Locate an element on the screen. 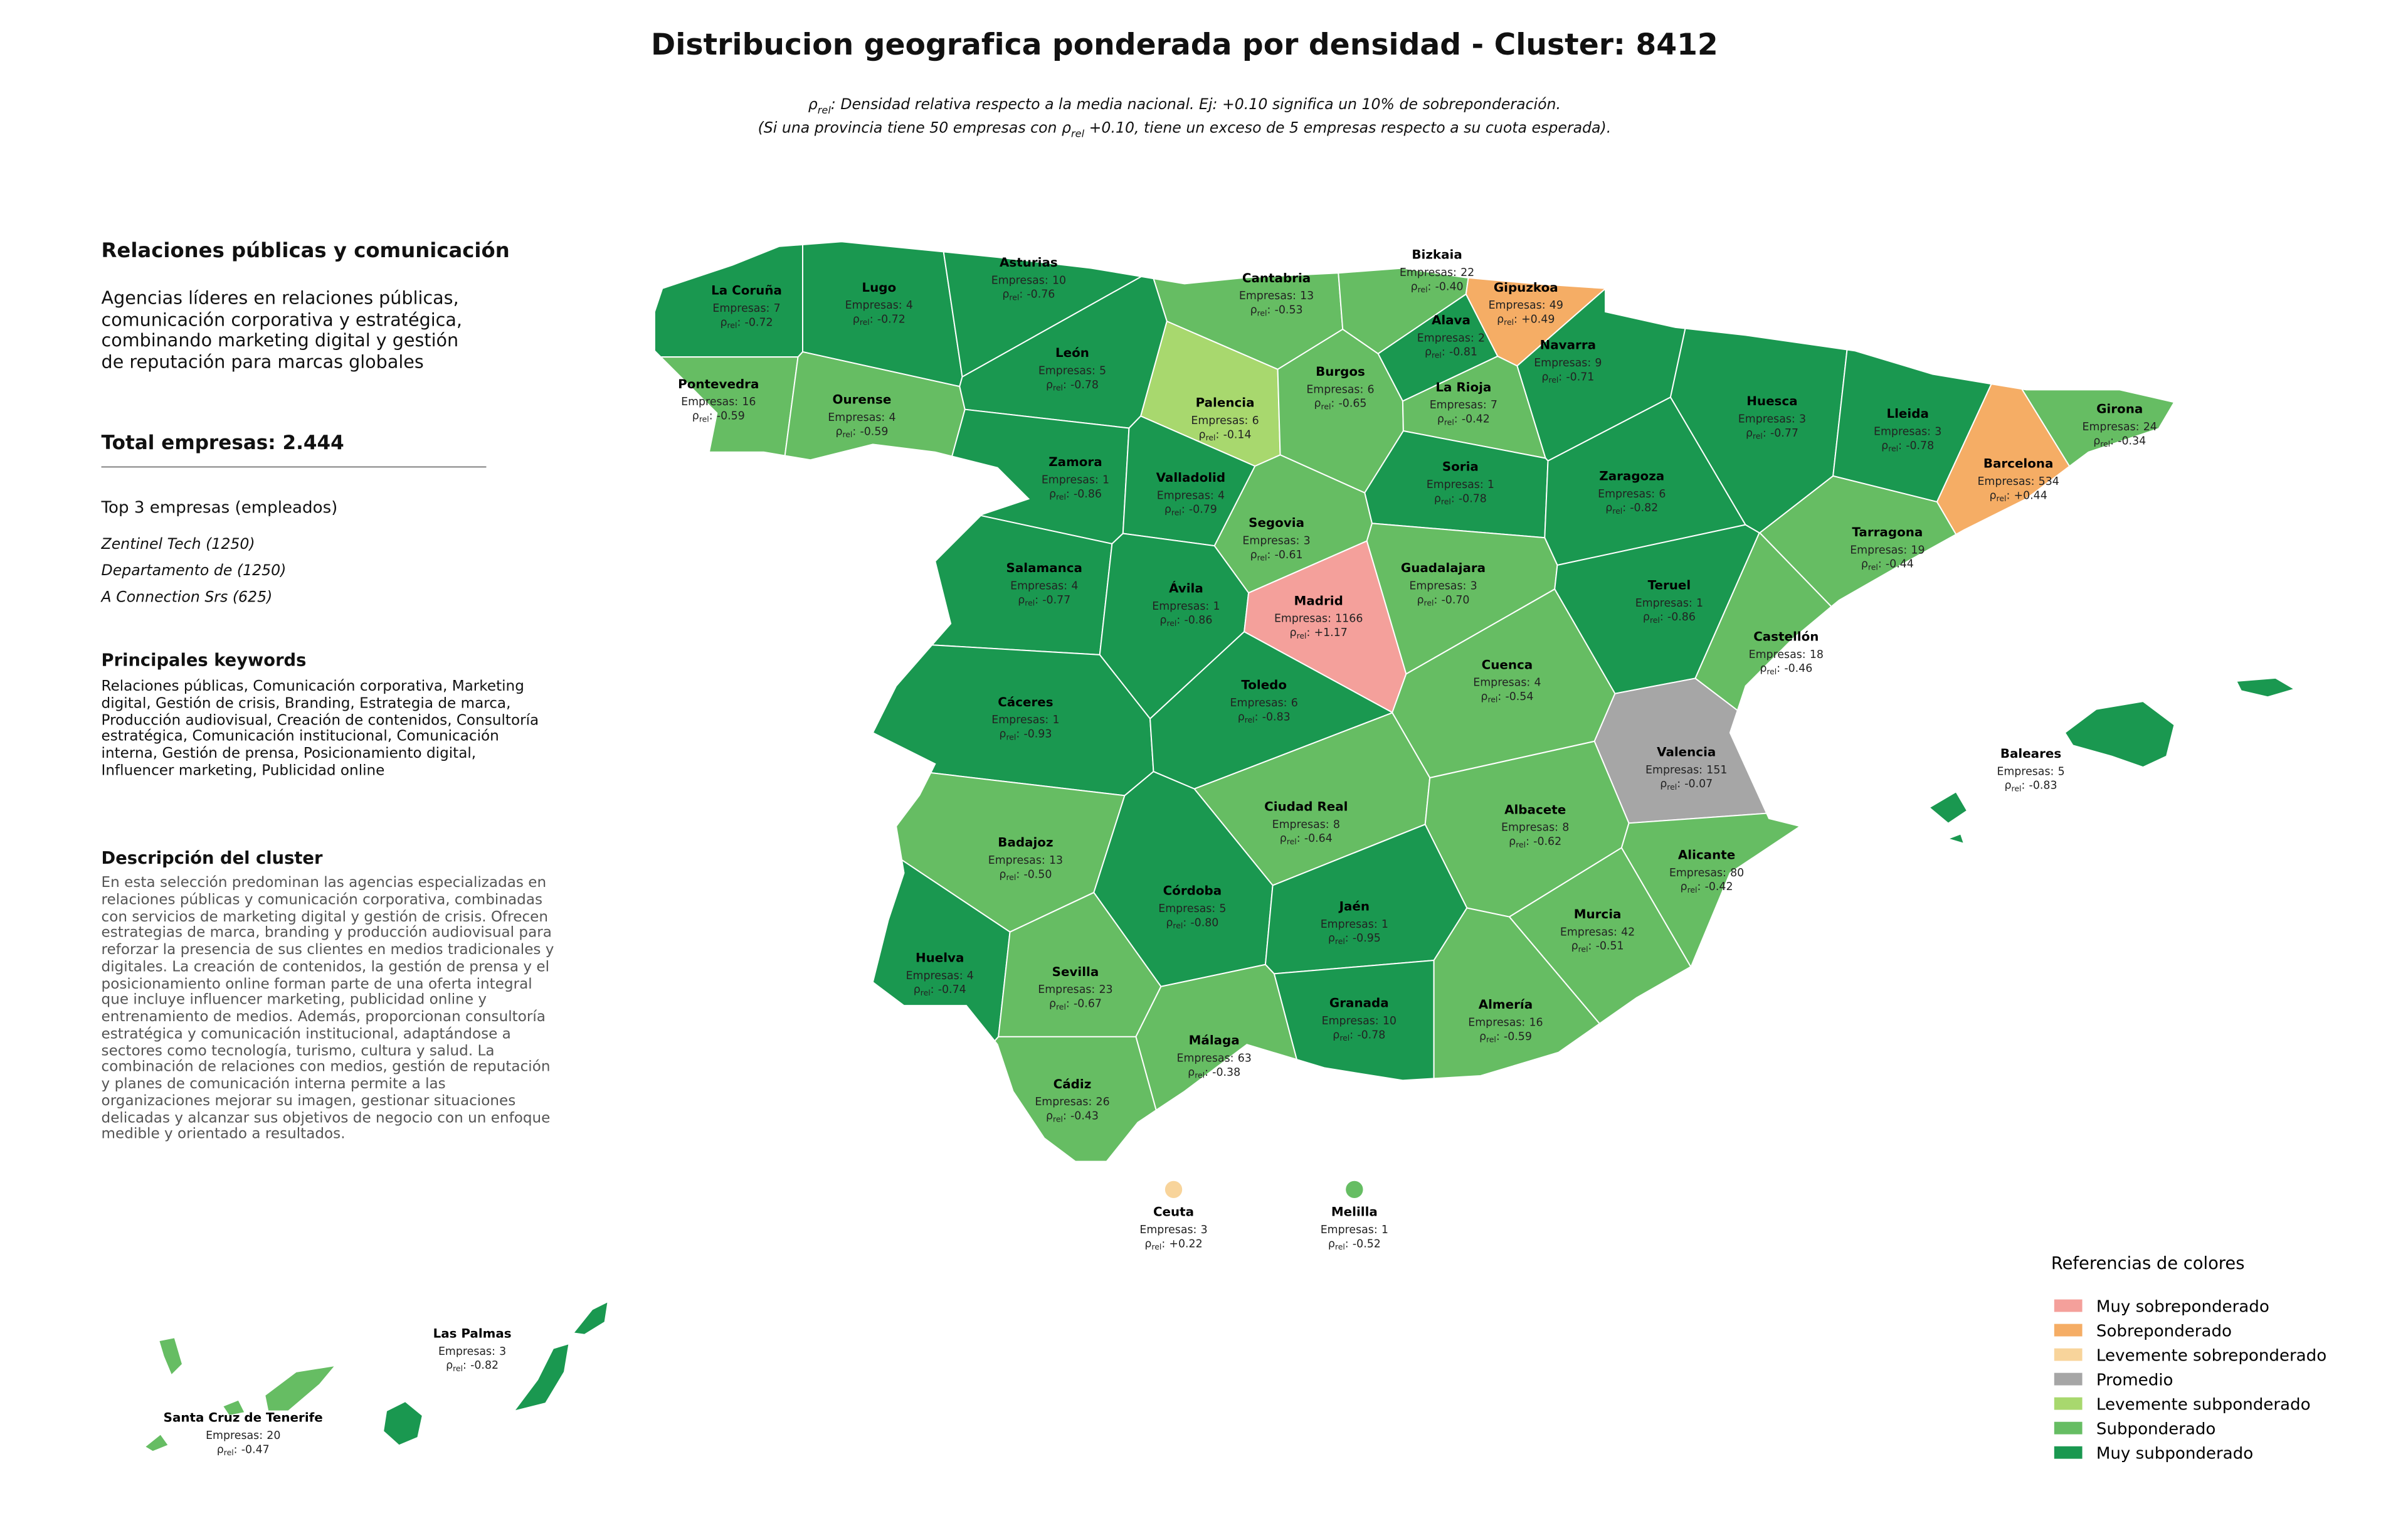 This screenshot has width=2408, height=1528. province-rho: ρrel: -0.50 is located at coordinates (1025, 875).